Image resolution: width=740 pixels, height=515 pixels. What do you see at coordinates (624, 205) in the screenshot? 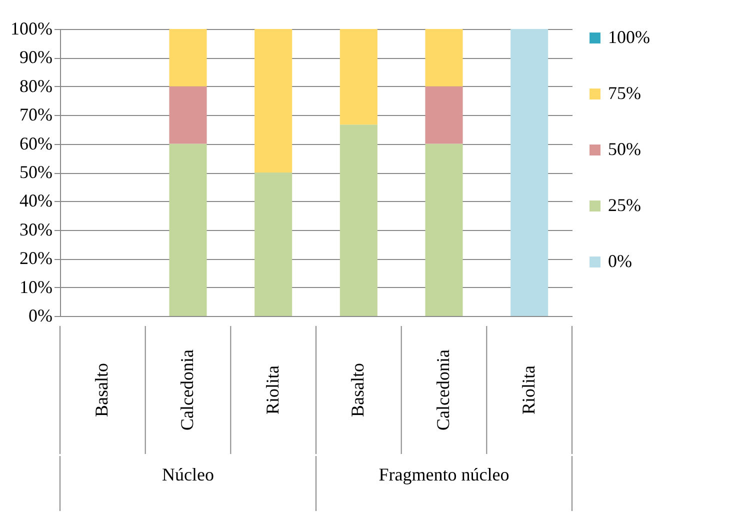
I see `legend-label: 25%` at bounding box center [624, 205].